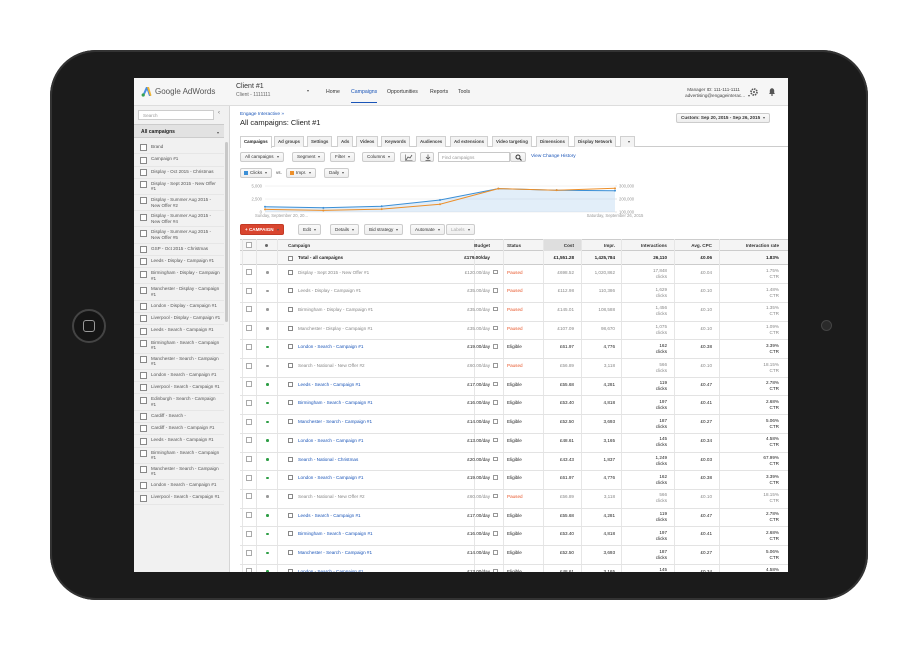  What do you see at coordinates (336, 309) in the screenshot?
I see `campaign-name: Birmingham - Display - Campaign #1` at bounding box center [336, 309].